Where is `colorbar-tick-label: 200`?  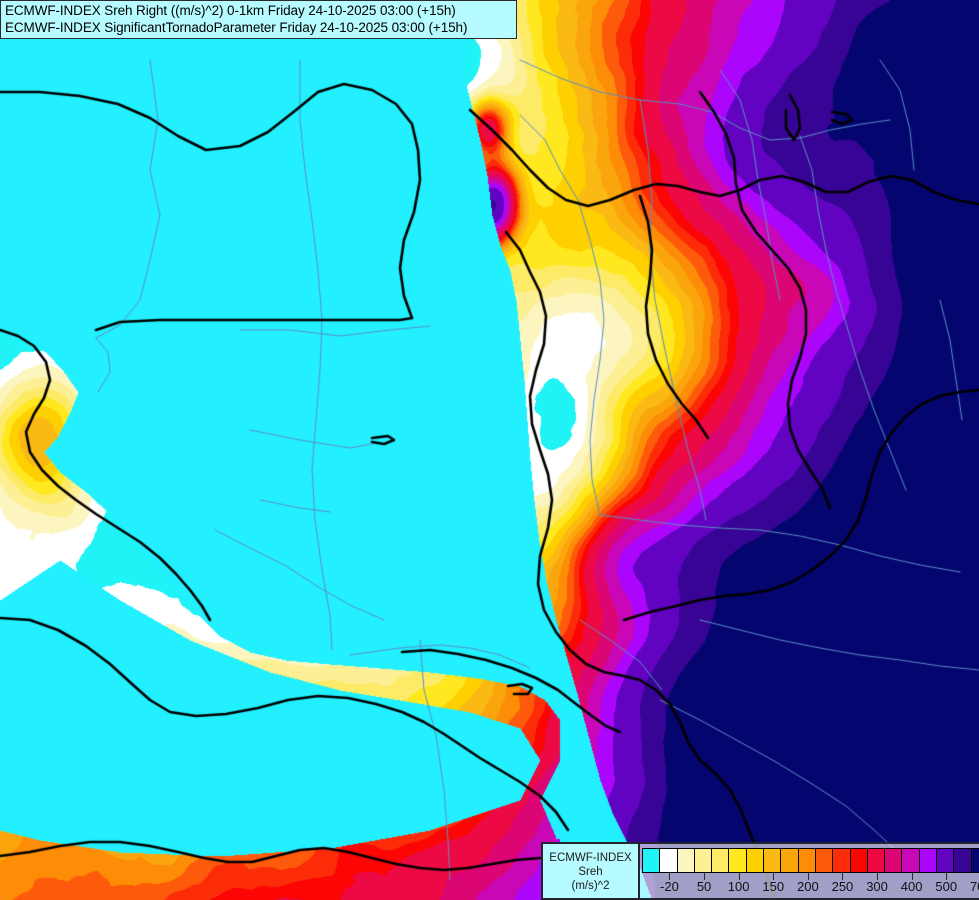 colorbar-tick-label: 200 is located at coordinates (807, 886).